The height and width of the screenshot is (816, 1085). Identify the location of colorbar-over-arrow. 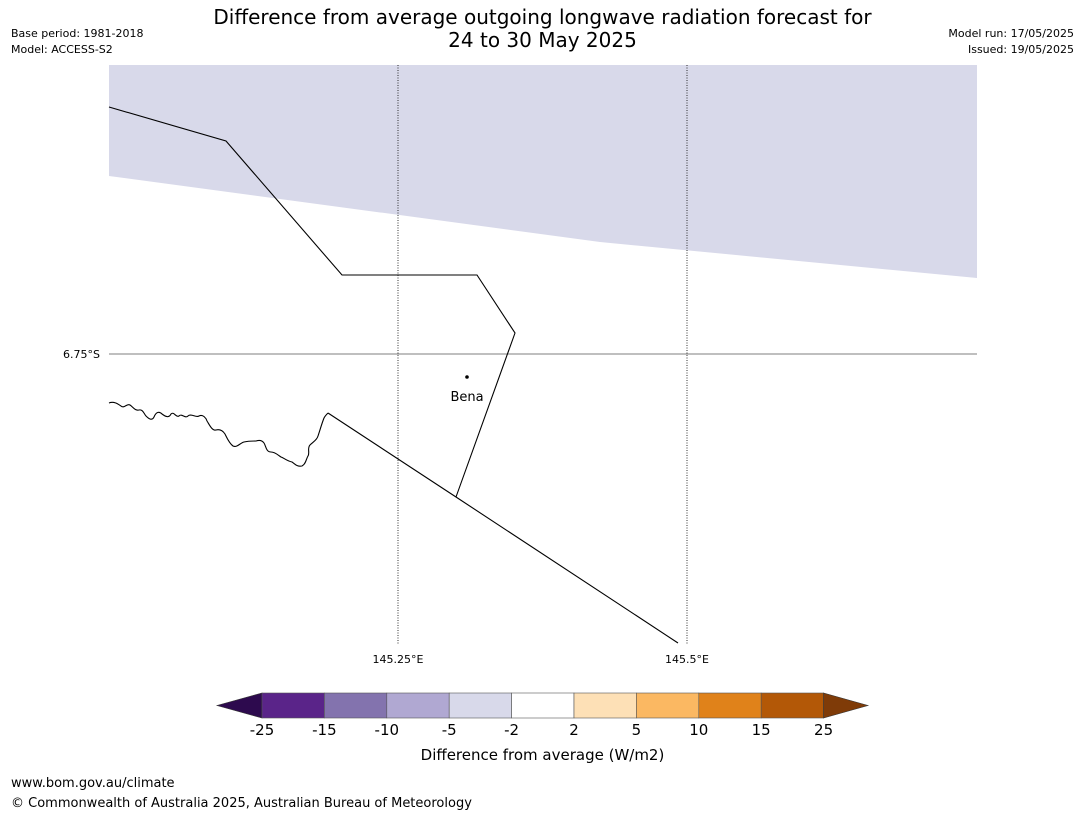
(846, 705).